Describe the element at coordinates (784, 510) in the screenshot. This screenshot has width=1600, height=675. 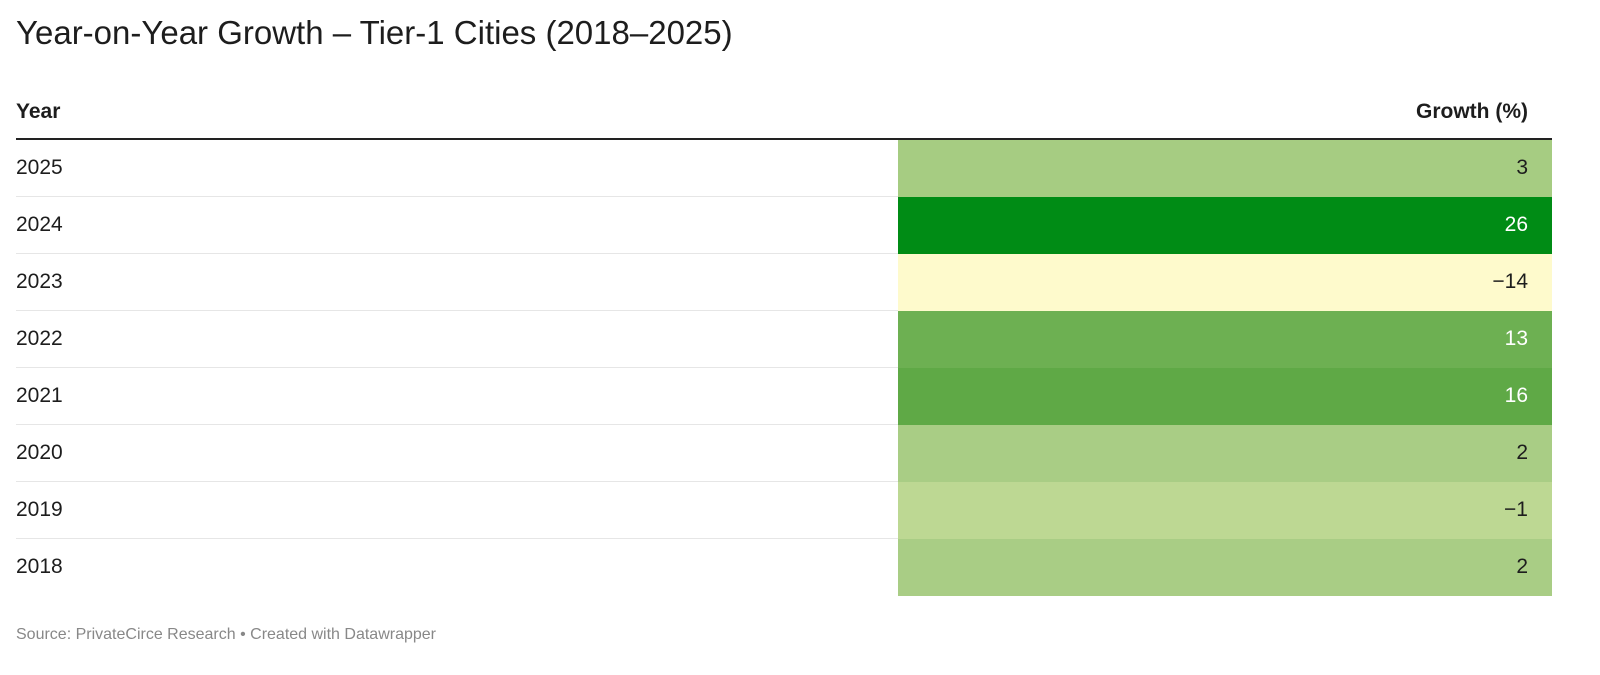
I see `table-row: 2019 −1` at that location.